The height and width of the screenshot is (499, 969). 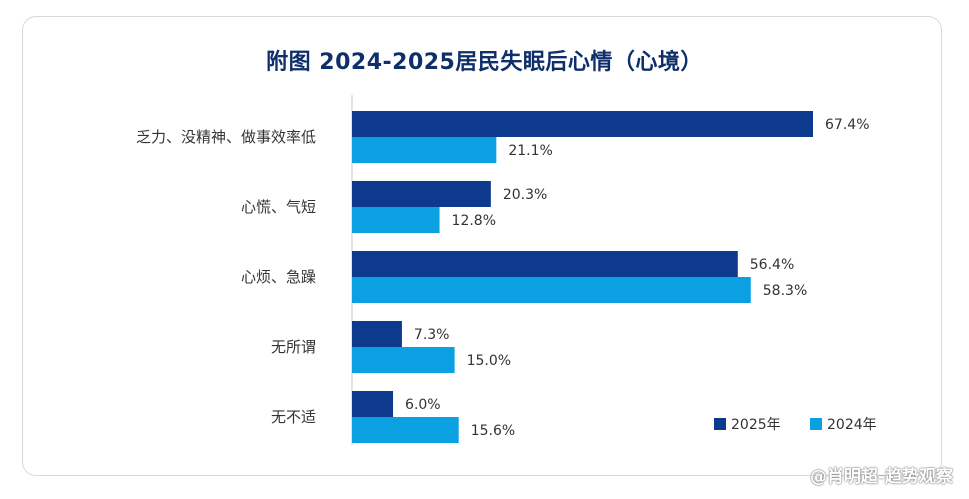 What do you see at coordinates (278, 277) in the screenshot?
I see `category-label: 心烦、急躁` at bounding box center [278, 277].